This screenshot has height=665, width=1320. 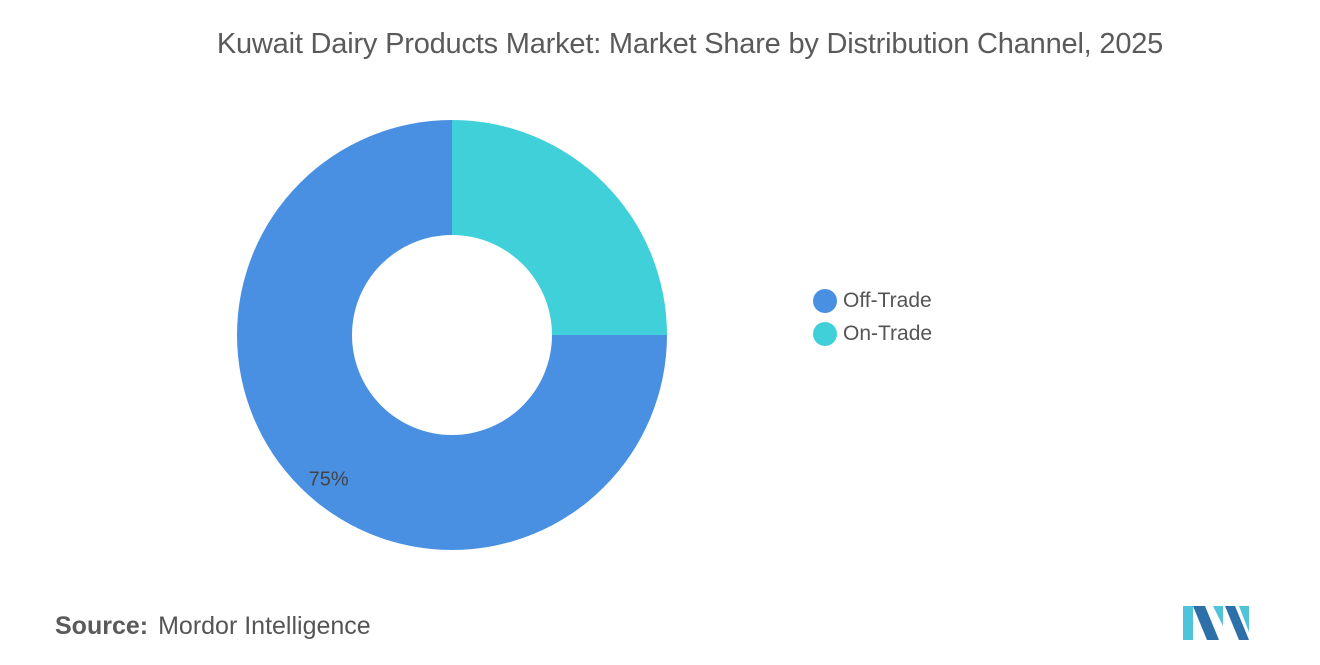 I want to click on legend-swatch-on-trade, so click(x=825, y=333).